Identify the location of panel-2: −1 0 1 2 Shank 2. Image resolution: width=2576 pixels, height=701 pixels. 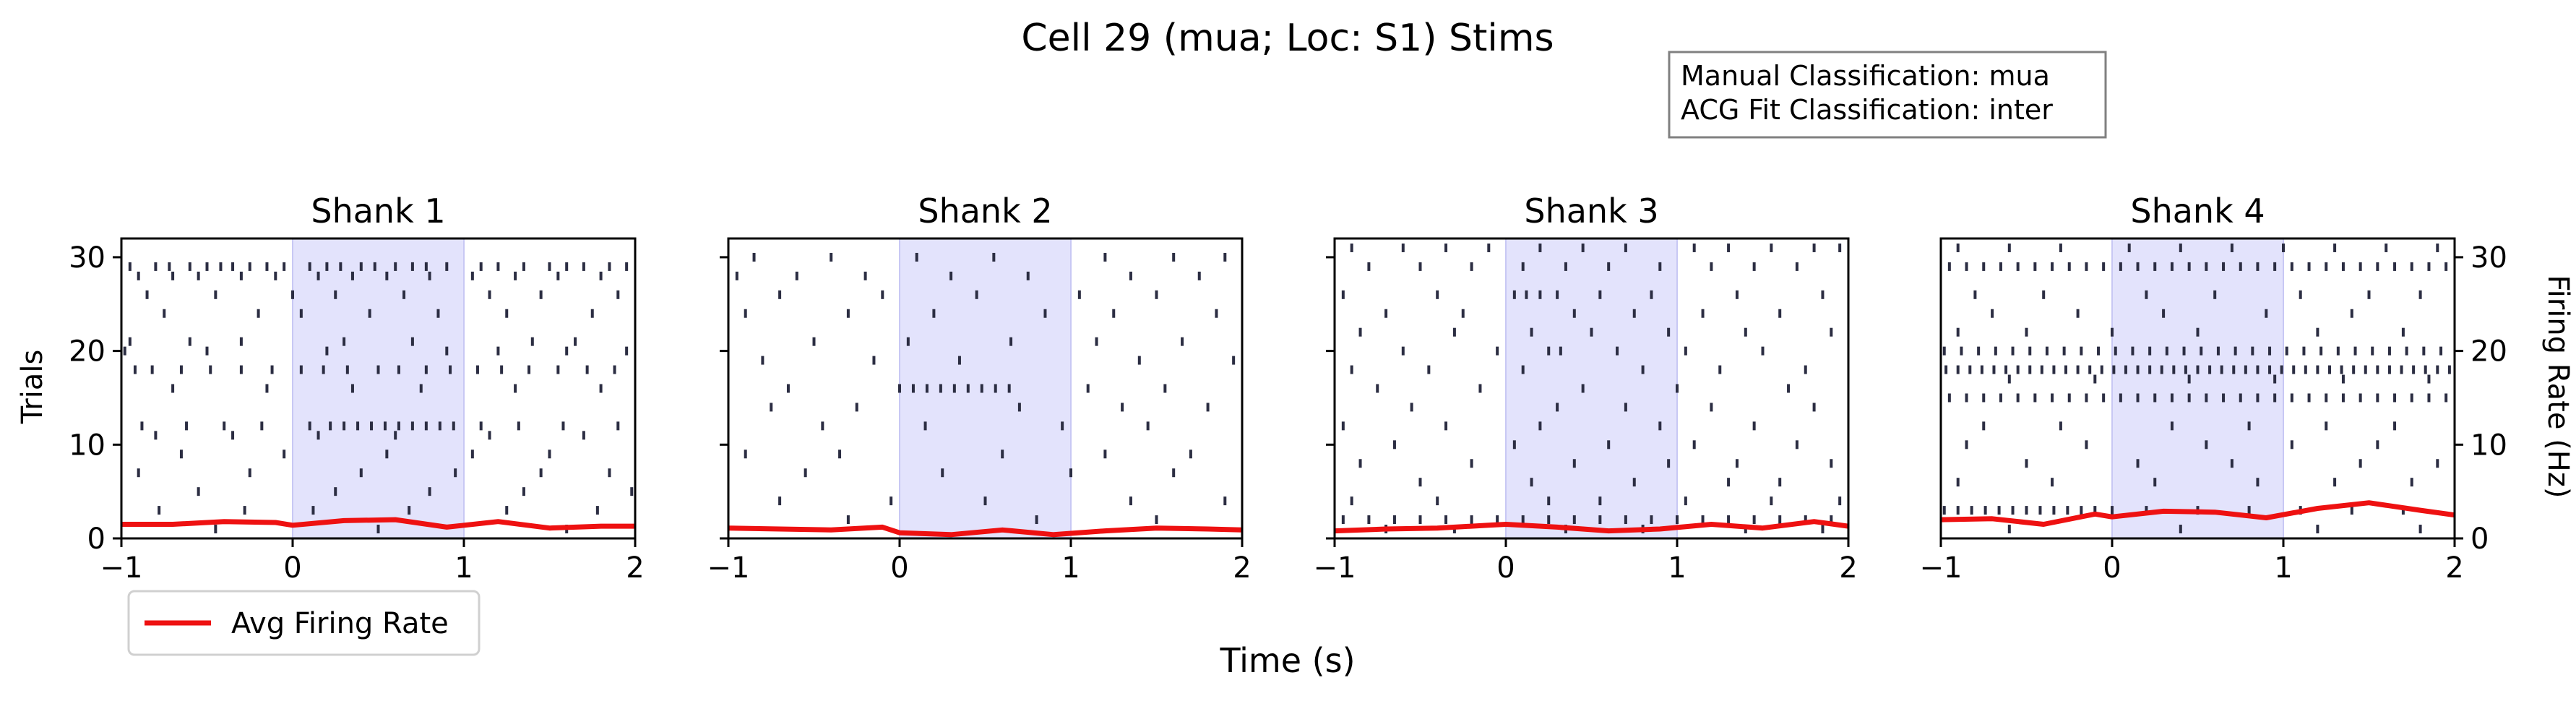
(979, 389).